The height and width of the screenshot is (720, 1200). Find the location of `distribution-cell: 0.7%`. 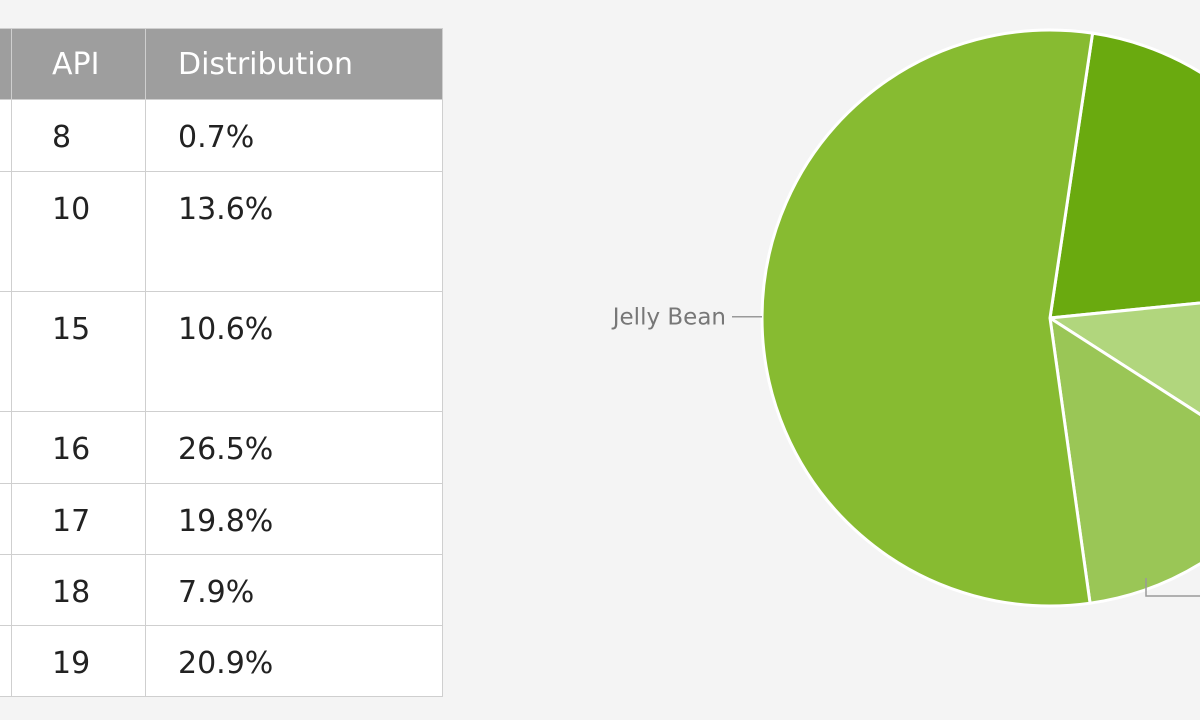

distribution-cell: 0.7% is located at coordinates (294, 135).